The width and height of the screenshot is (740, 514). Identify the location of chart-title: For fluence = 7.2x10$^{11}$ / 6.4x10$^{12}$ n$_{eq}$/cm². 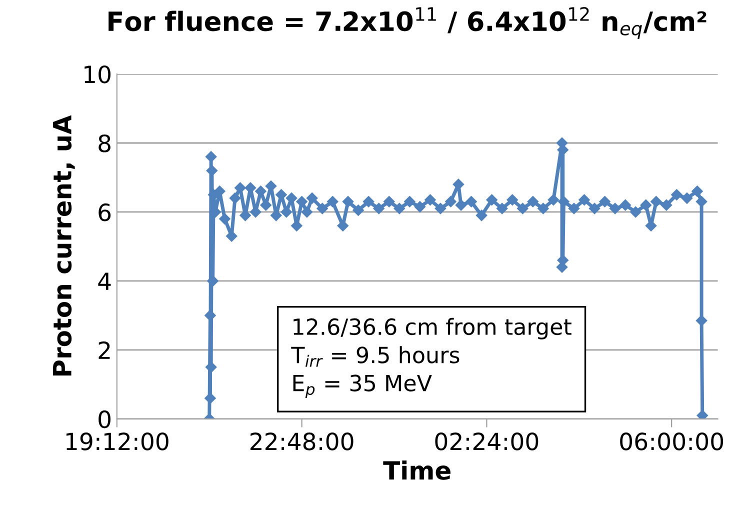
(407, 23).